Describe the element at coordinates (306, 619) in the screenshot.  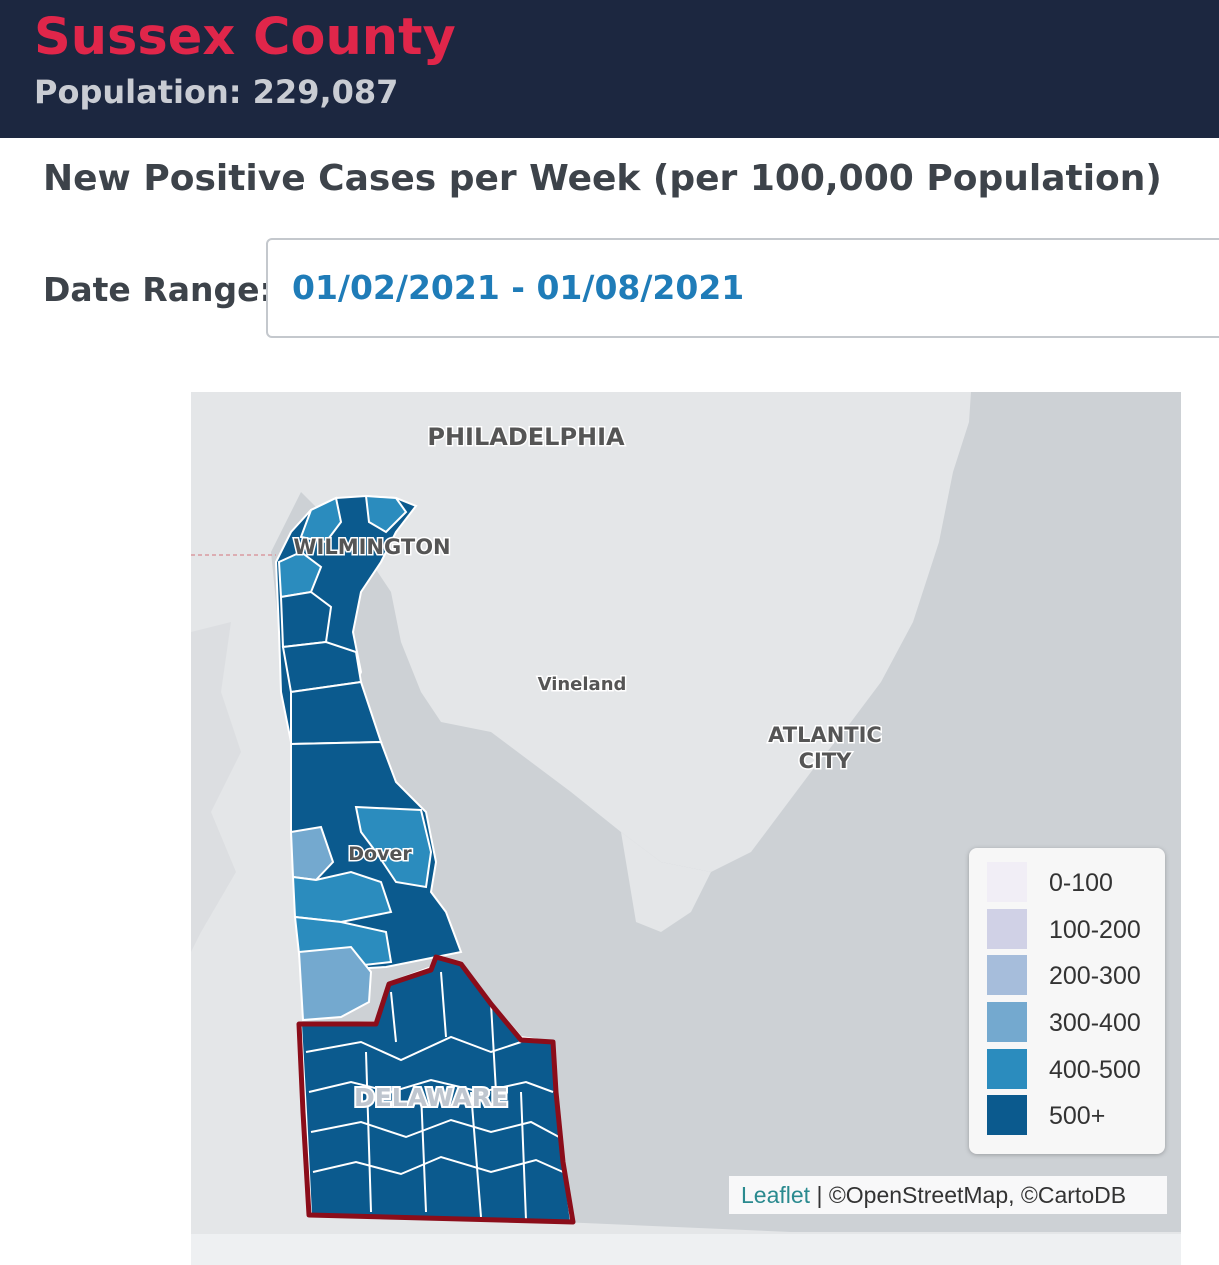
I see `new-castle-zone-d` at that location.